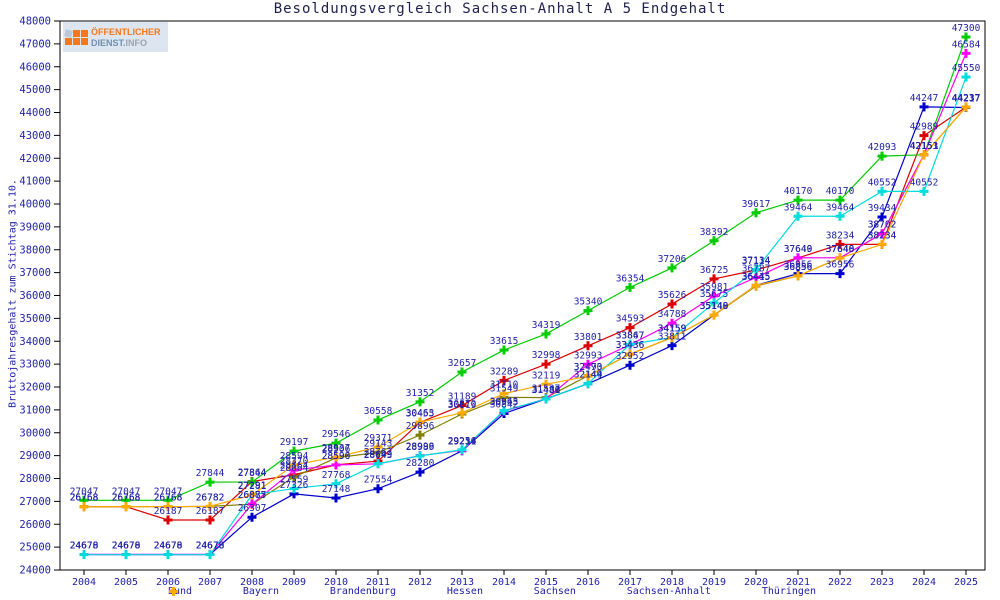  Describe the element at coordinates (420, 447) in the screenshot. I see `data-point-label: 28998` at that location.